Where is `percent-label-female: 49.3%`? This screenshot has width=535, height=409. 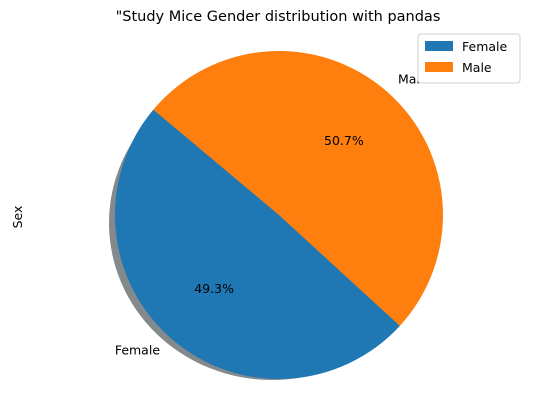 percent-label-female: 49.3% is located at coordinates (214, 288).